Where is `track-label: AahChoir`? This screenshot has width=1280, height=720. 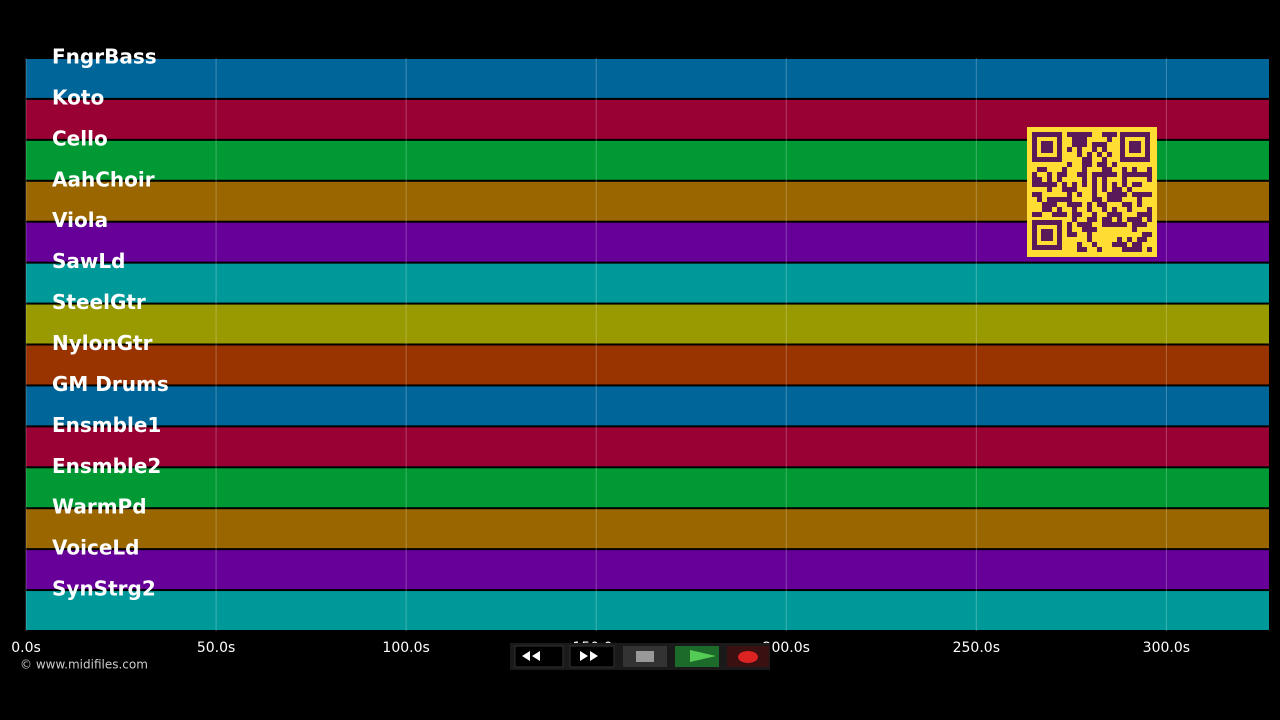
track-label: AahChoir is located at coordinates (103, 179).